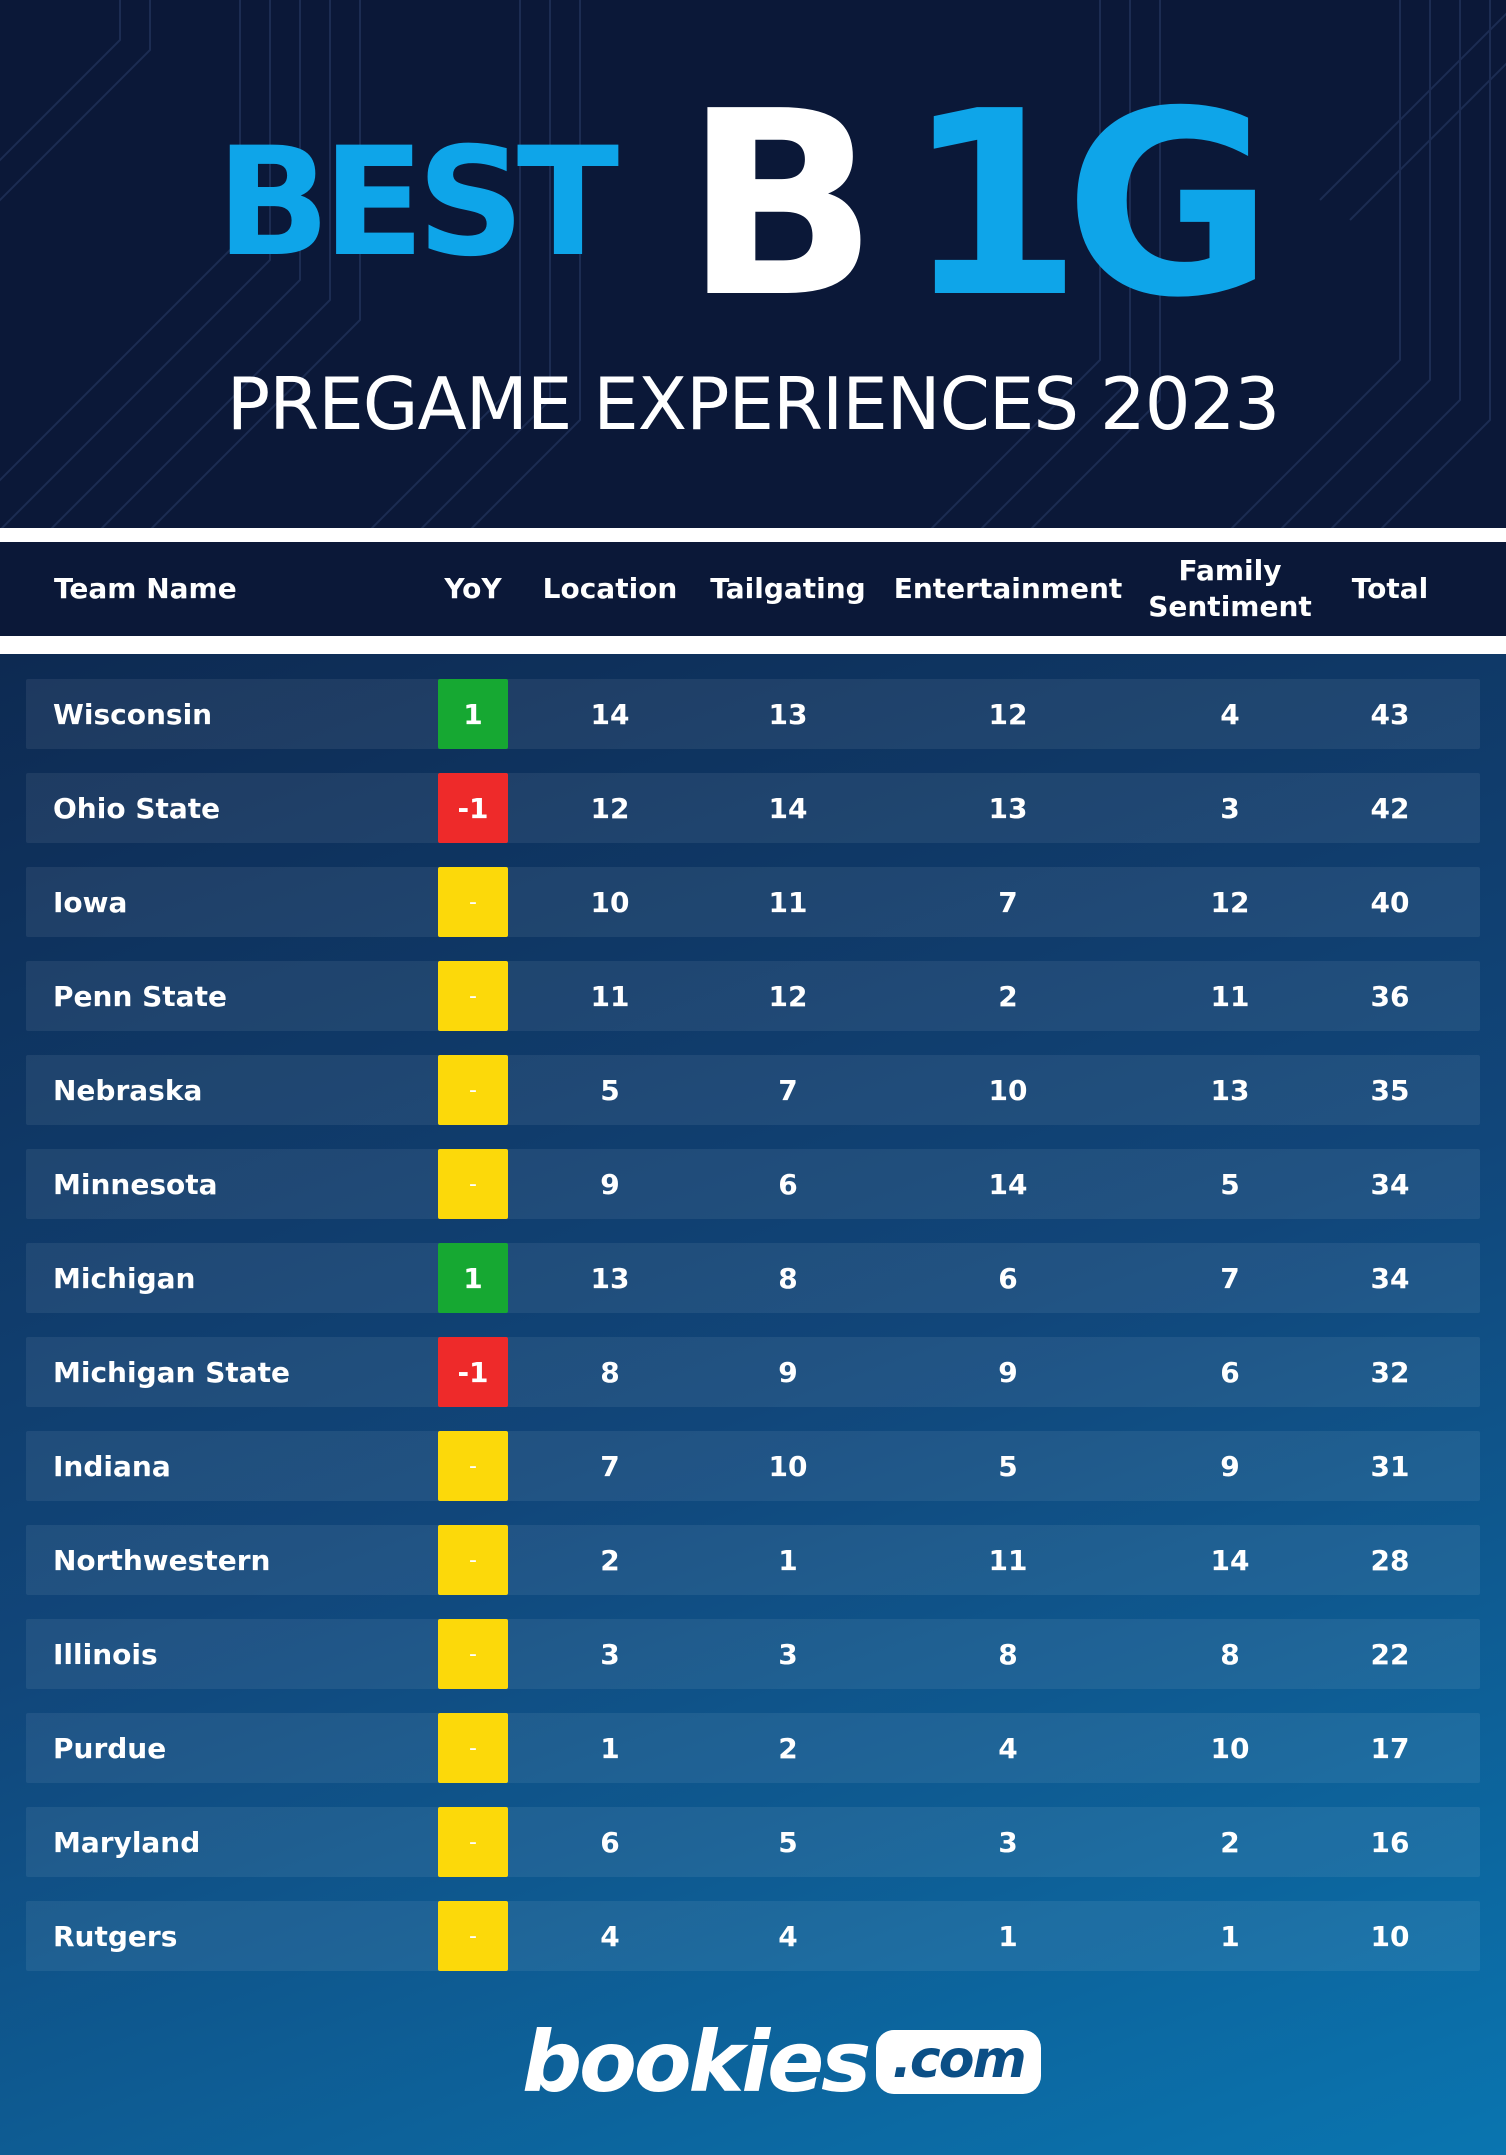  What do you see at coordinates (610, 1560) in the screenshot?
I see `cell-location: 2` at bounding box center [610, 1560].